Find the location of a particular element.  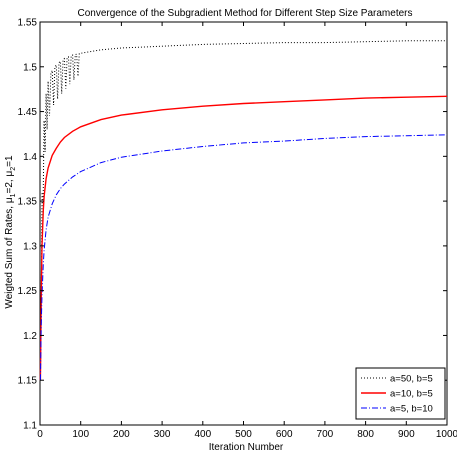

x-tick-label: 600 is located at coordinates (284, 434).